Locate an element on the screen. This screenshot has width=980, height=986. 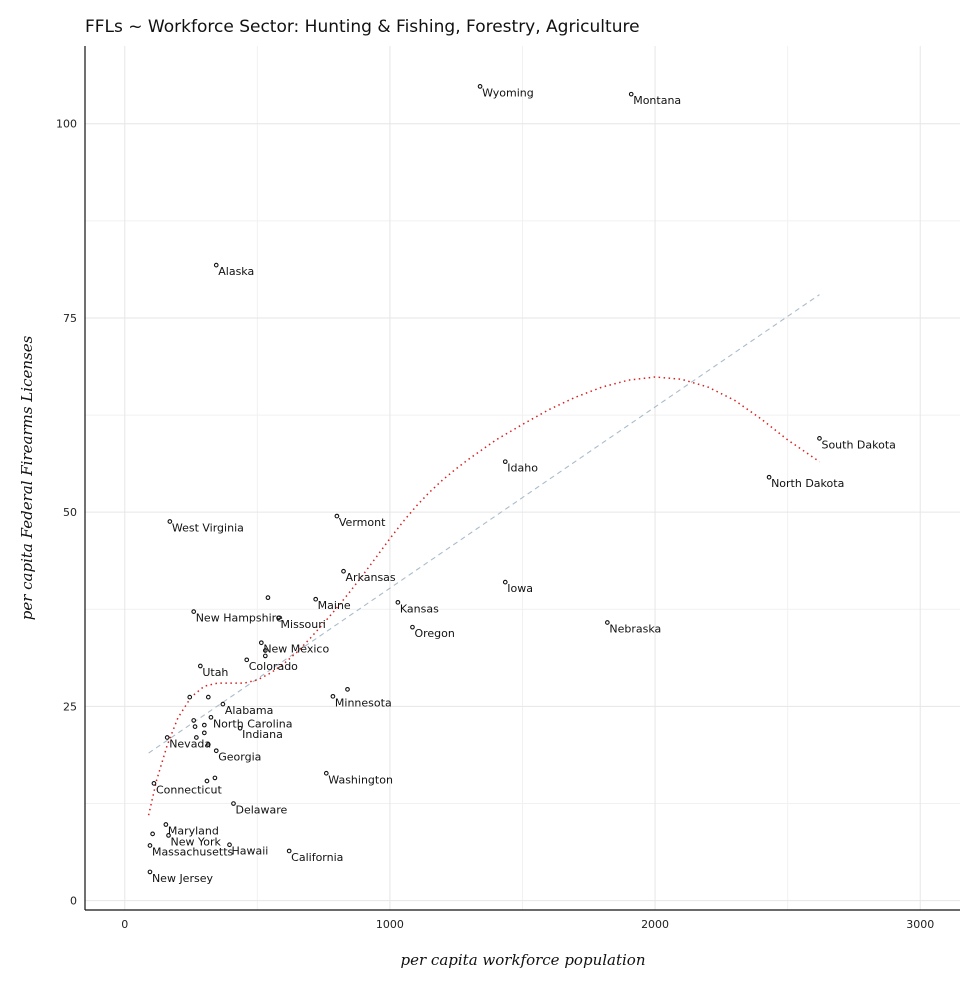
point-label: New Jersey is located at coordinates (183, 878).